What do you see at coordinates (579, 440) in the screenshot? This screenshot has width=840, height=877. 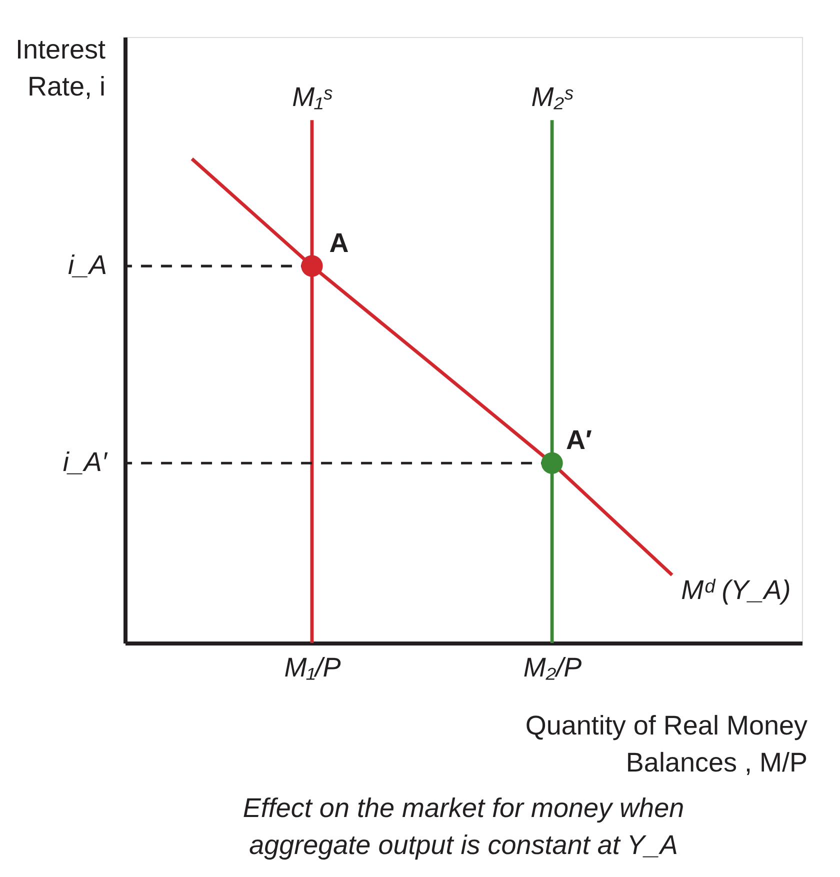 I see `annotation: A′` at bounding box center [579, 440].